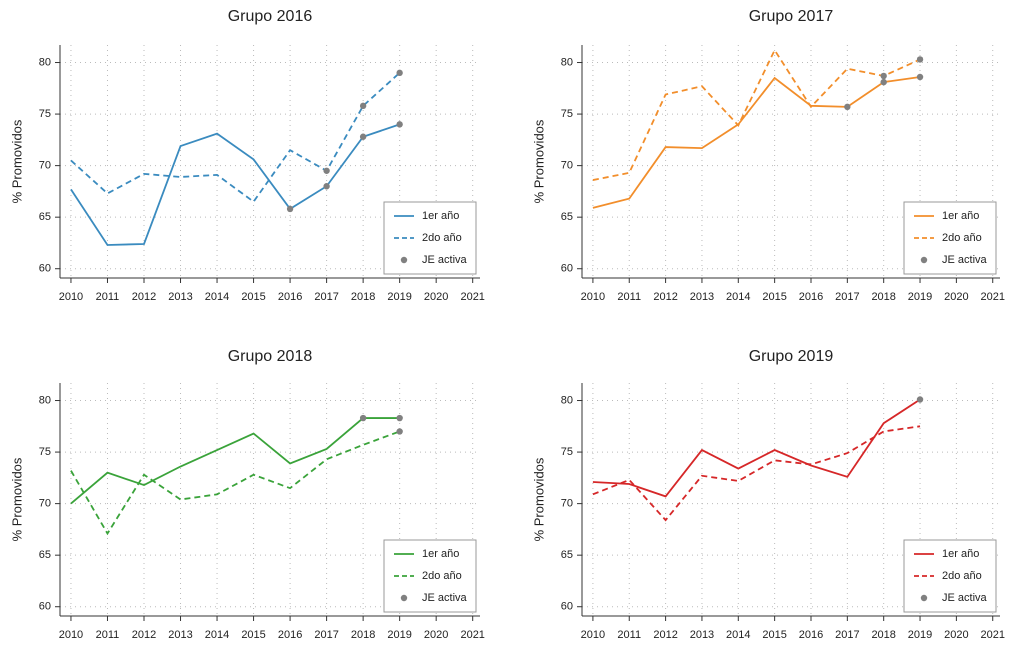 Image resolution: width=1019 pixels, height=652 pixels. What do you see at coordinates (270, 16) in the screenshot?
I see `chart-title: Grupo 2016` at bounding box center [270, 16].